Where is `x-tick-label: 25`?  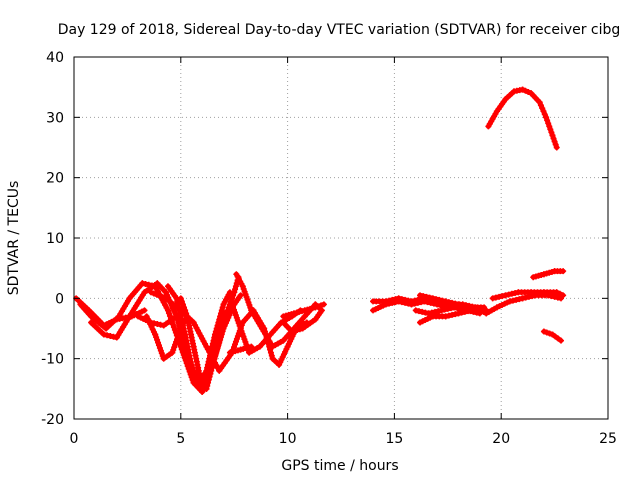 x-tick-label: 25 is located at coordinates (608, 439).